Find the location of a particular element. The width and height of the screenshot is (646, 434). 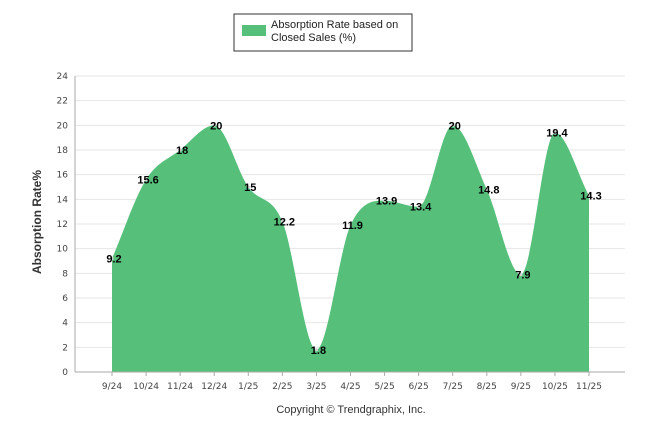

data-label: 15.6 is located at coordinates (147, 181).